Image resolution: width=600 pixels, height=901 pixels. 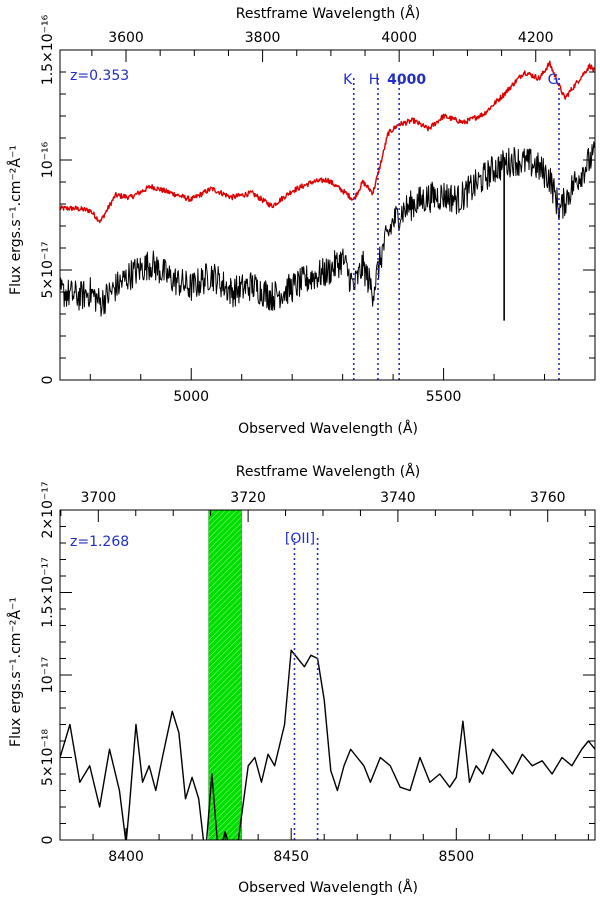 I want to click on x-tick-label: 8500, so click(x=456, y=857).